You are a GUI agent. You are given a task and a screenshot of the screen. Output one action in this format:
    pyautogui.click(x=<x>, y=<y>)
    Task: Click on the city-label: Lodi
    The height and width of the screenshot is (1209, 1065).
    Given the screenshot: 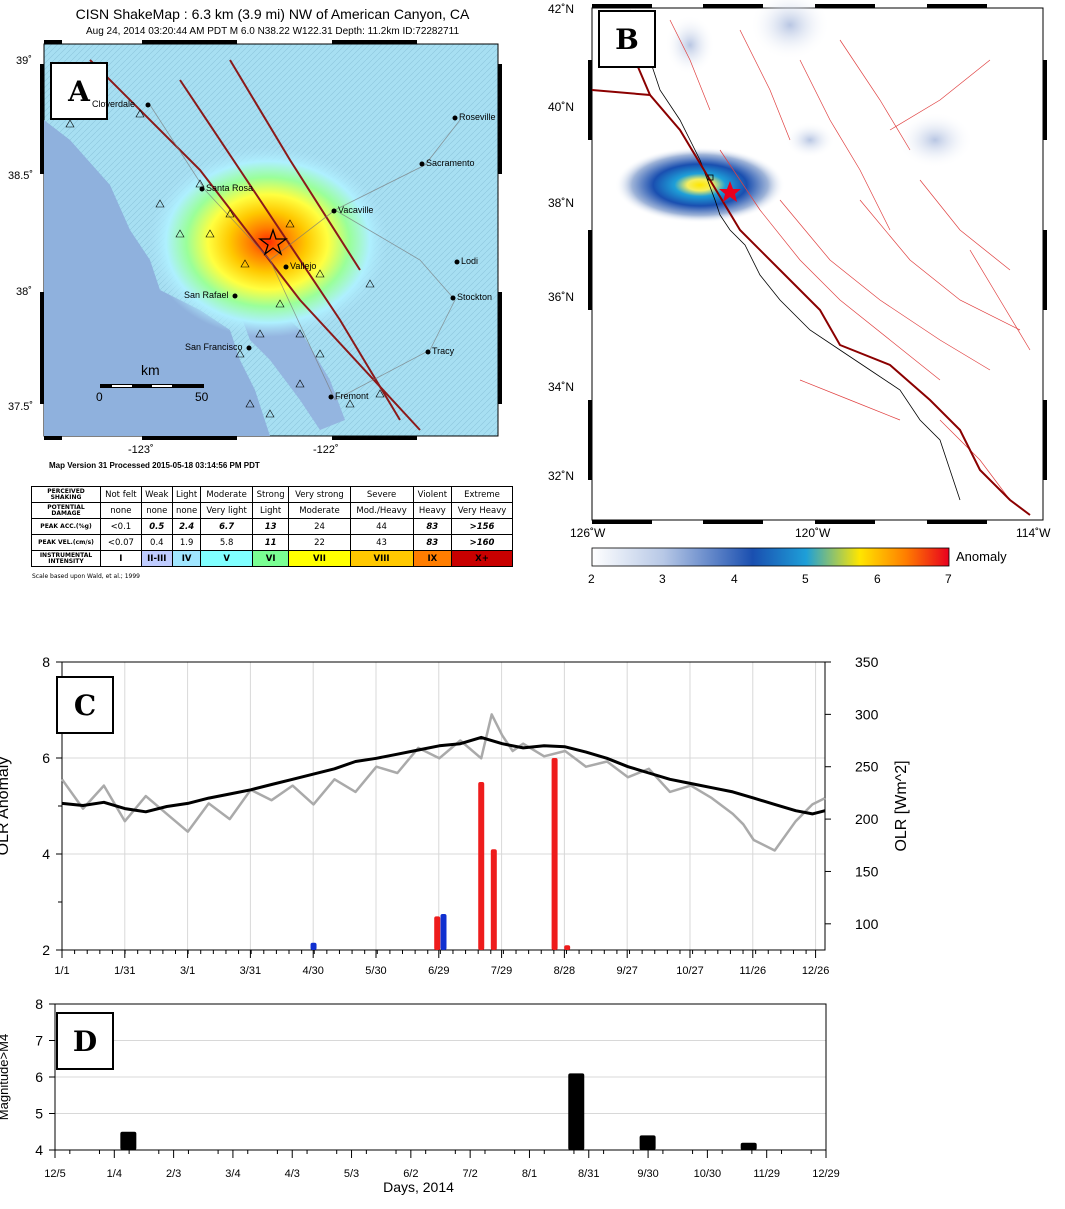 What is the action you would take?
    pyautogui.click(x=470, y=261)
    